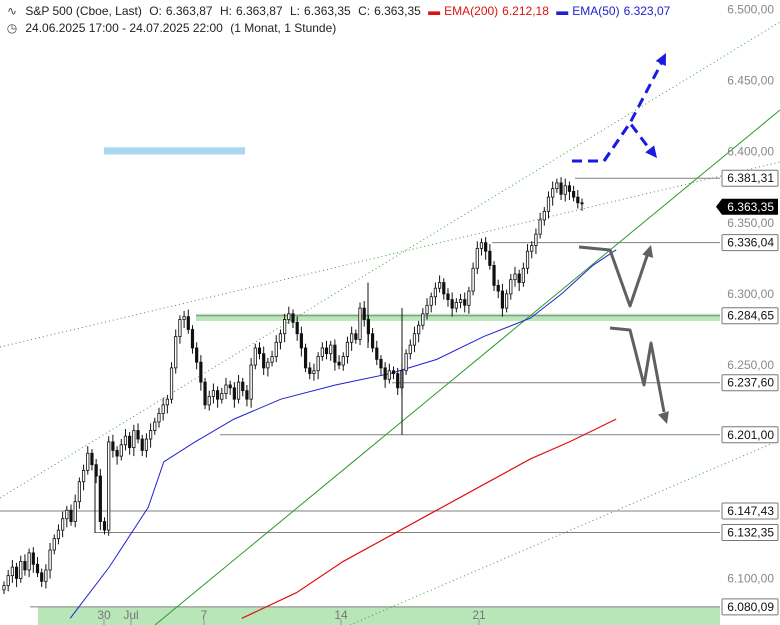  What do you see at coordinates (225, 11) in the screenshot?
I see `high-label: H:` at bounding box center [225, 11].